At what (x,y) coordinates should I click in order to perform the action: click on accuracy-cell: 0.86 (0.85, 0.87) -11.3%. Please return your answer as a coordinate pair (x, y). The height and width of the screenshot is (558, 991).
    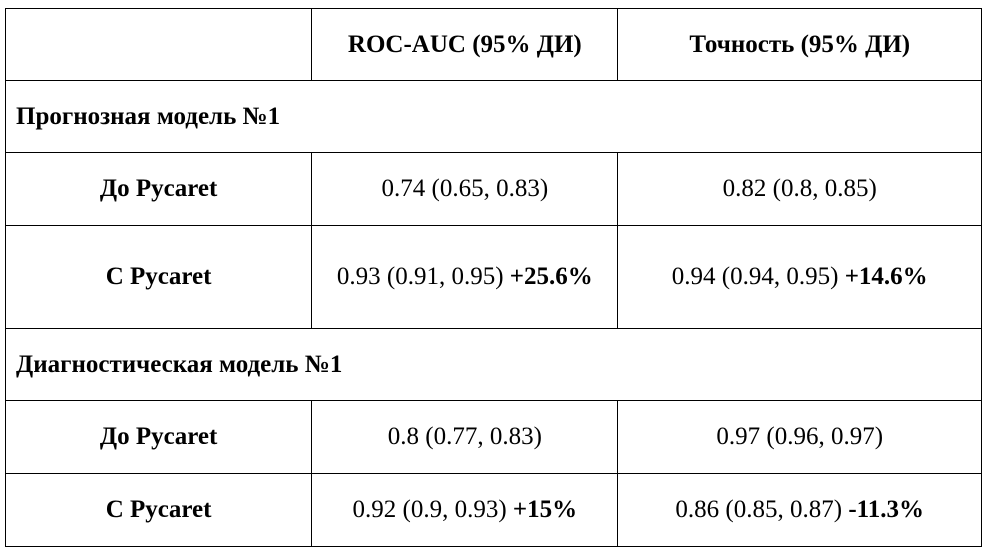
    Looking at the image, I should click on (799, 510).